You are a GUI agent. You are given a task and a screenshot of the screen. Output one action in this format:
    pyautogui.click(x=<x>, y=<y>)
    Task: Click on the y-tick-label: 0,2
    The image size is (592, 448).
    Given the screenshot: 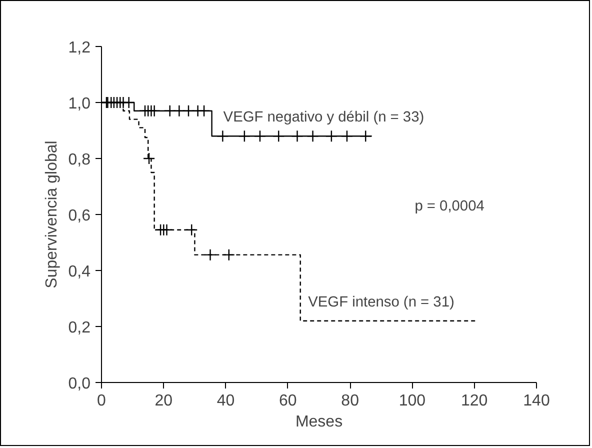 What is the action you would take?
    pyautogui.click(x=79, y=328)
    